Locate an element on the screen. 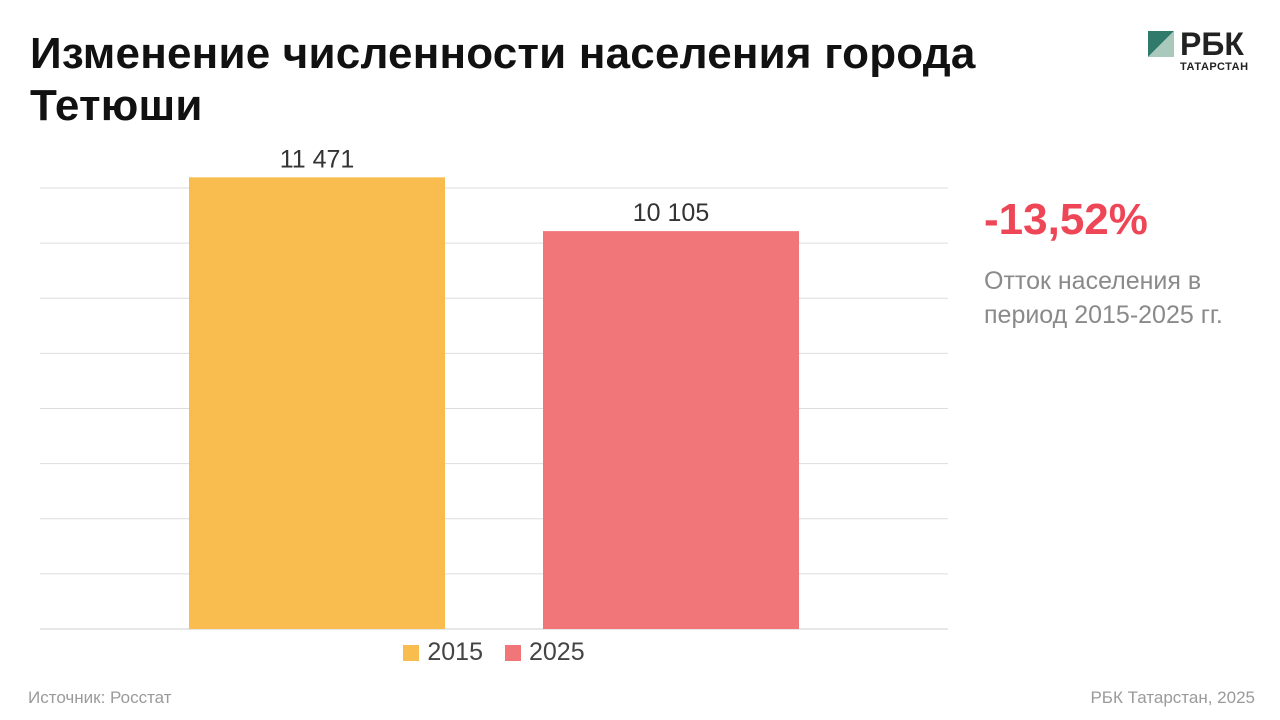 Image resolution: width=1280 pixels, height=720 pixels. source-note: Источник: Росстат is located at coordinates (100, 697).